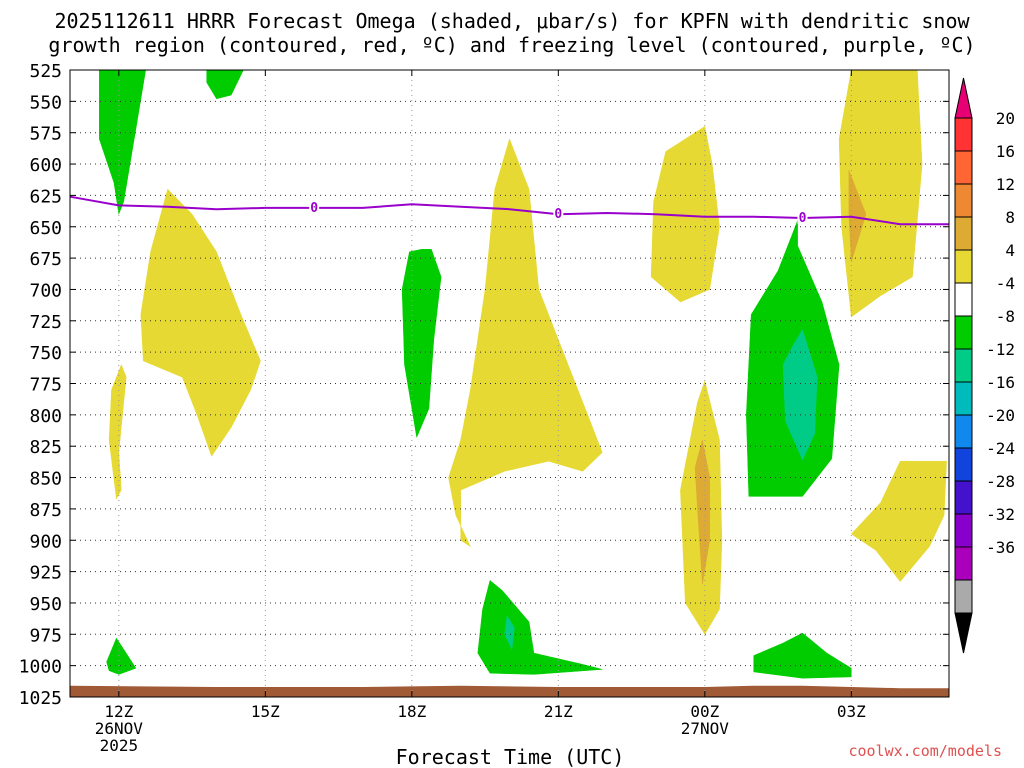 The height and width of the screenshot is (768, 1024). What do you see at coordinates (411, 711) in the screenshot?
I see `x-tick-label: 18Z` at bounding box center [411, 711].